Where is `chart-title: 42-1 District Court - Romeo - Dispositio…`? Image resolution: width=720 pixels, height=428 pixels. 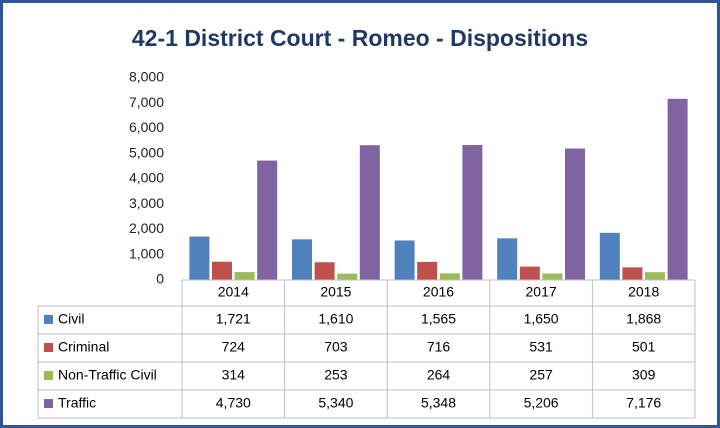 chart-title: 42-1 District Court - Romeo - Dispositio… is located at coordinates (360, 38).